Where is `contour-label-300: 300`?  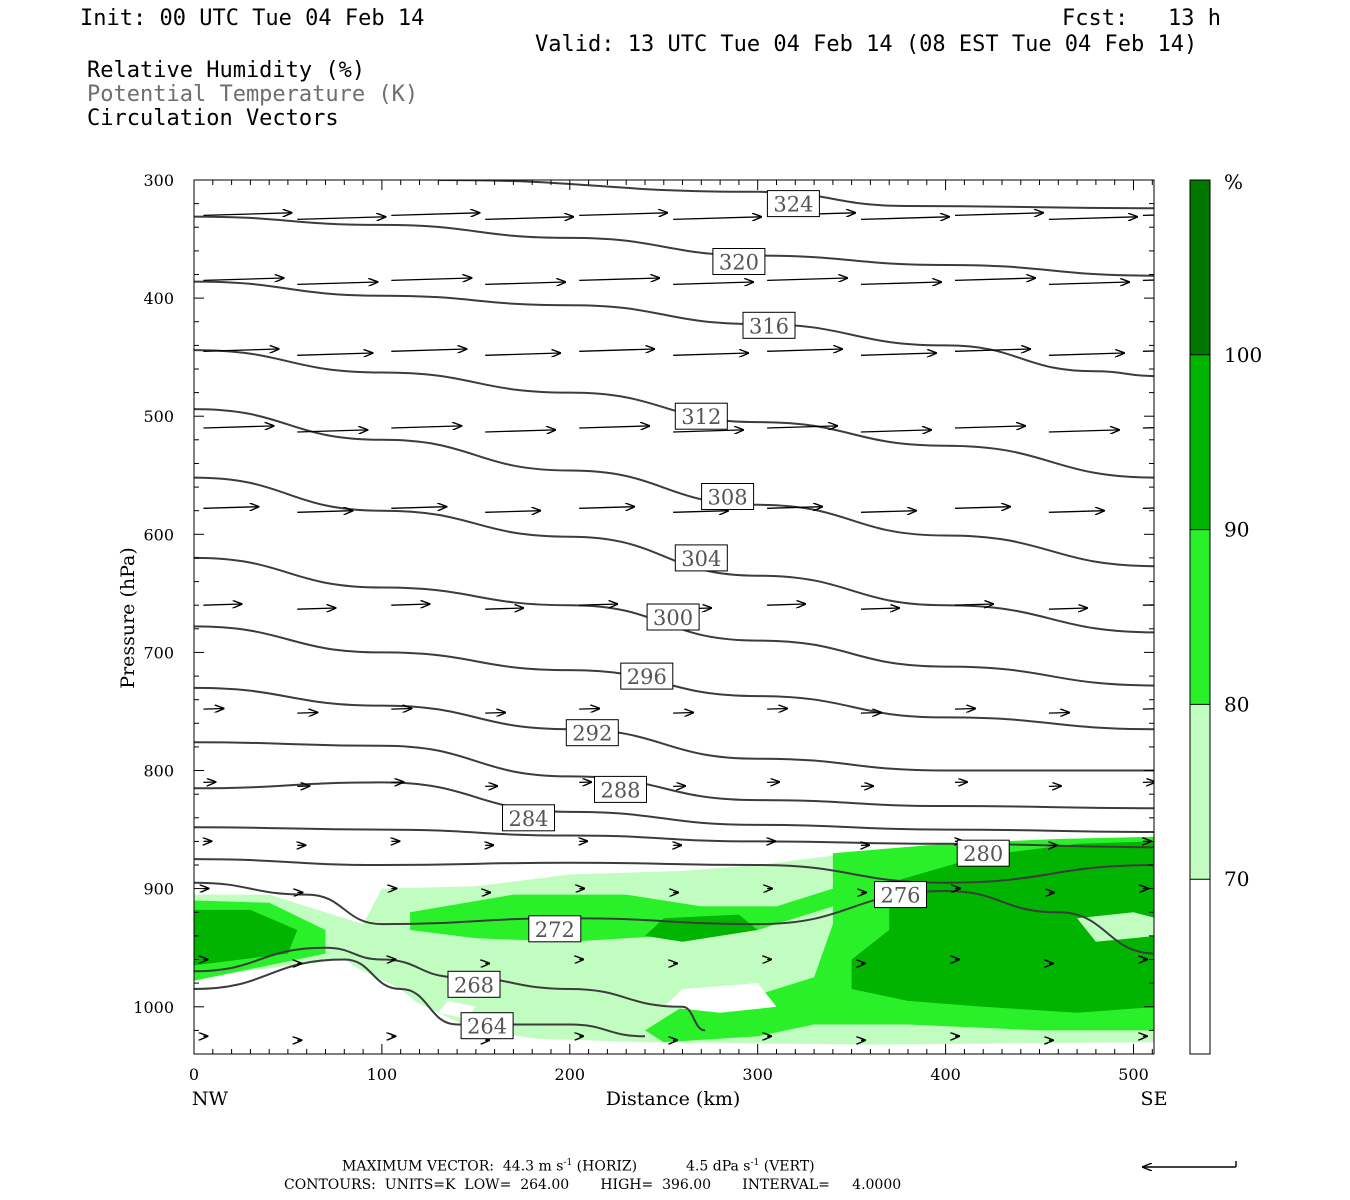 contour-label-300: 300 is located at coordinates (673, 618).